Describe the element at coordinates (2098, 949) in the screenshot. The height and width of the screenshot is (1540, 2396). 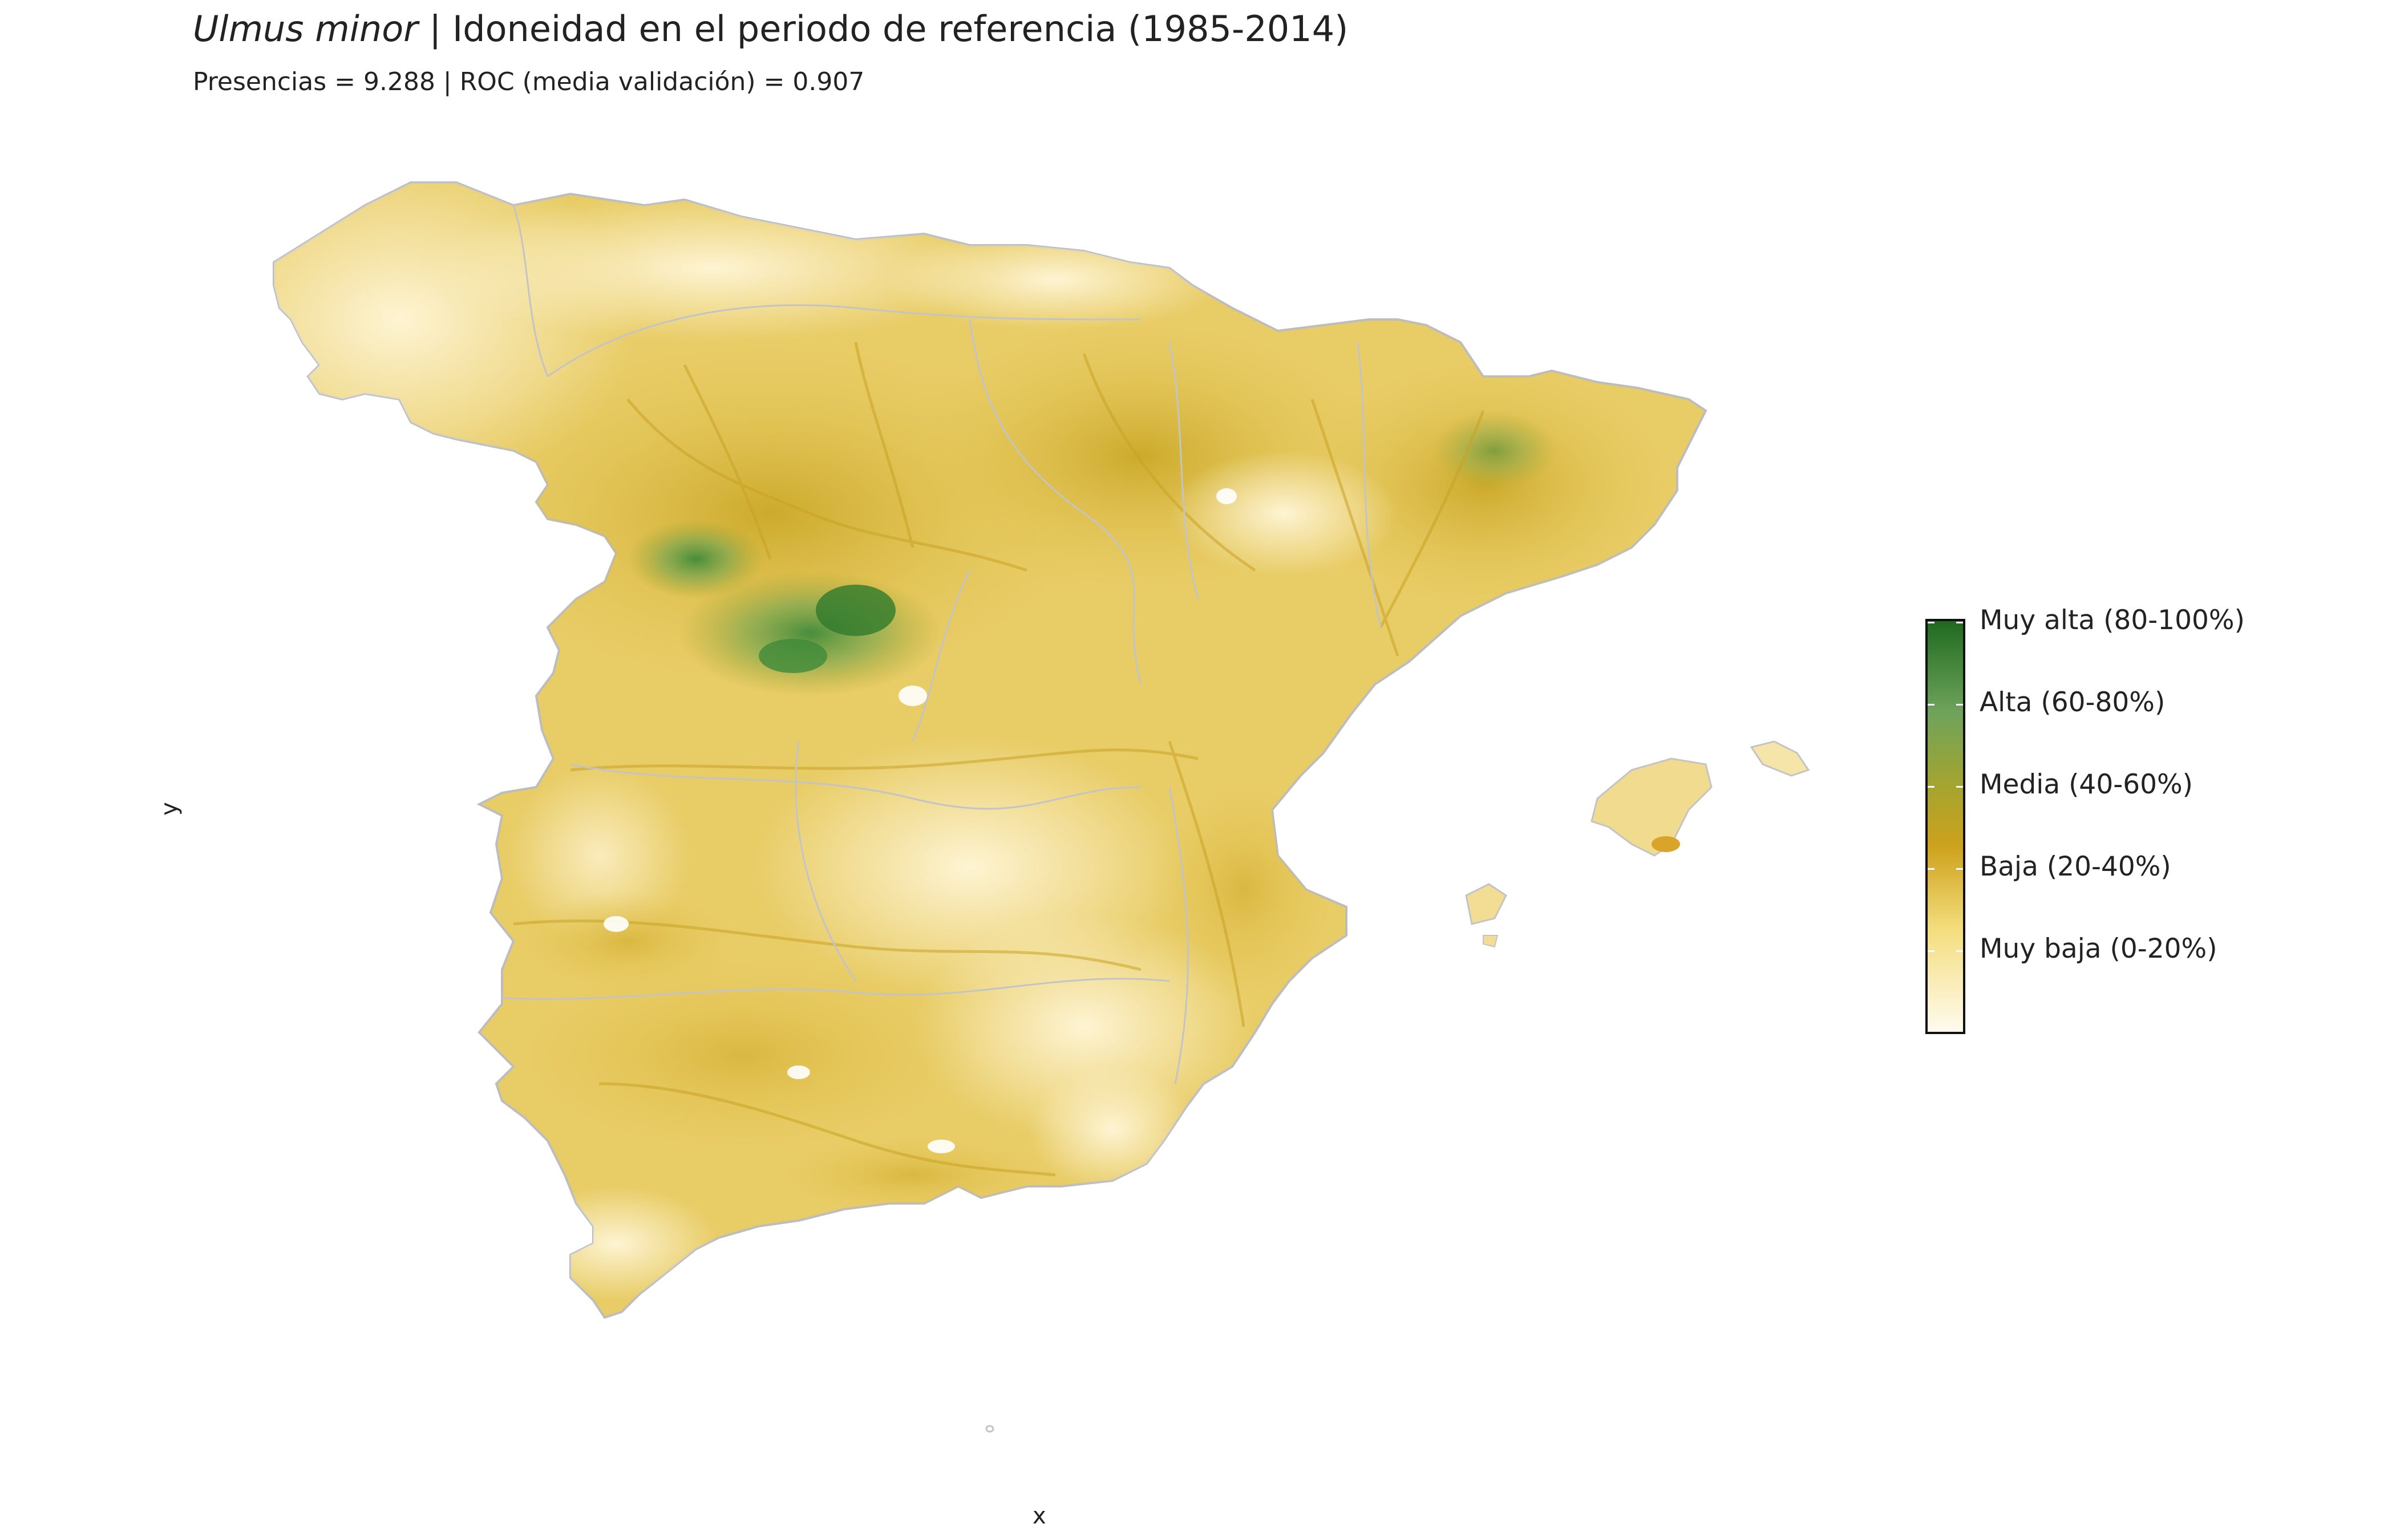
I see `legend-label-very-low: Muy baja (0-20%)` at that location.